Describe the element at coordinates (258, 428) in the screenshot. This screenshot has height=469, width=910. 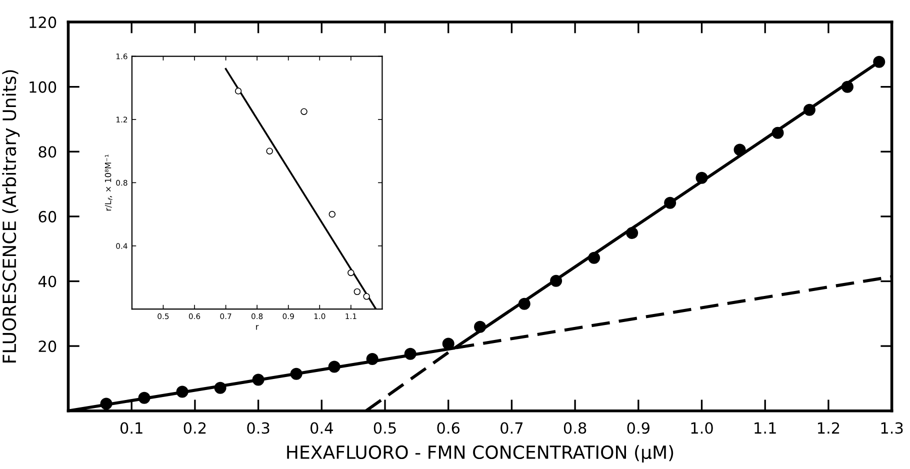
I see `x-tick-label: 0.3` at that location.